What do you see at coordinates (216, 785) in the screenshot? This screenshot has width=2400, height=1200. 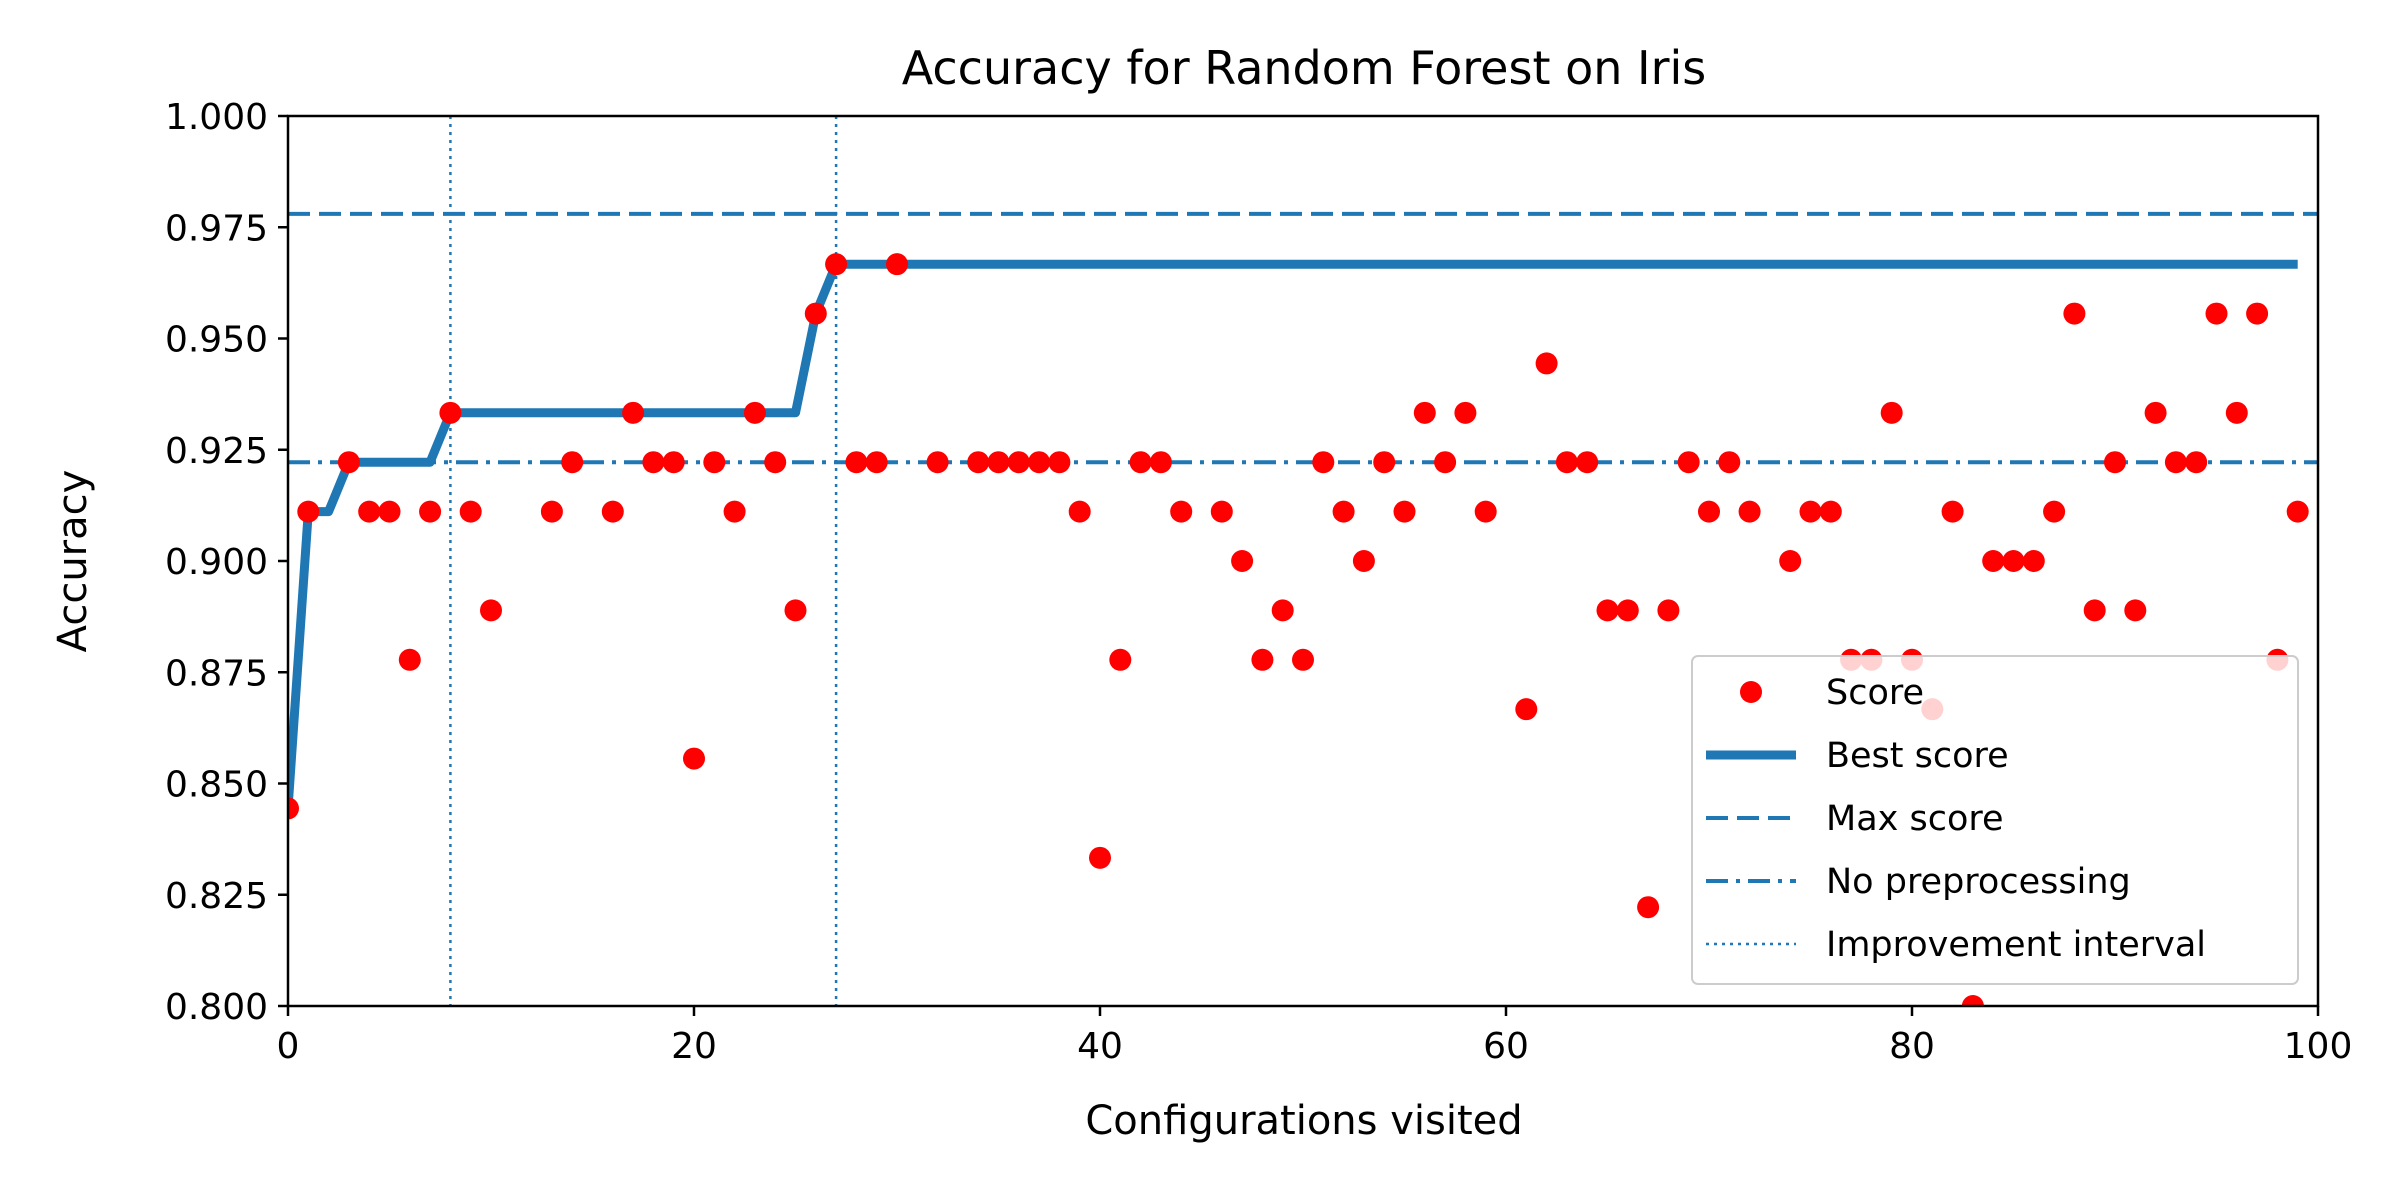 I see `y-tick-label: 0.850` at bounding box center [216, 785].